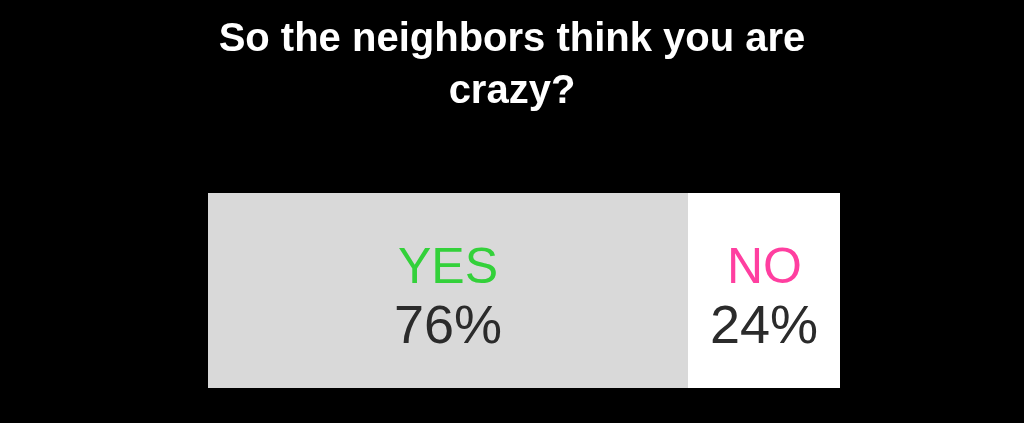 Image resolution: width=1024 pixels, height=423 pixels. I want to click on data-label: 76%, so click(448, 324).